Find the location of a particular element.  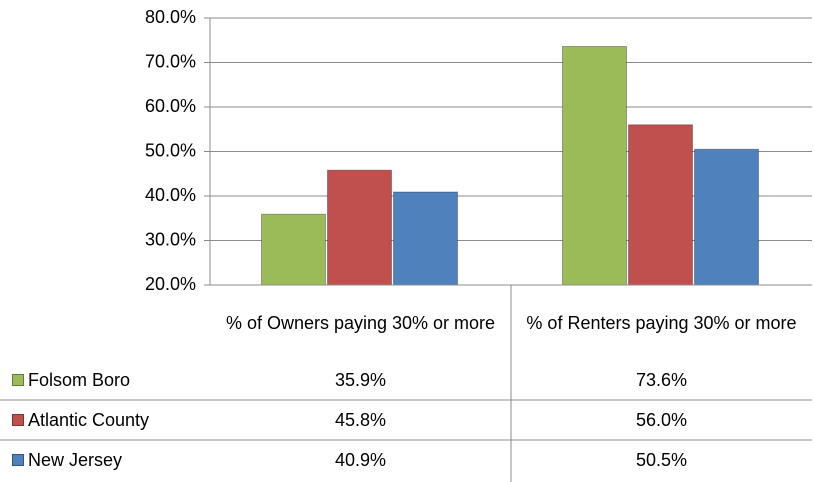

y-tick-label: 80.0% is located at coordinates (170, 17).